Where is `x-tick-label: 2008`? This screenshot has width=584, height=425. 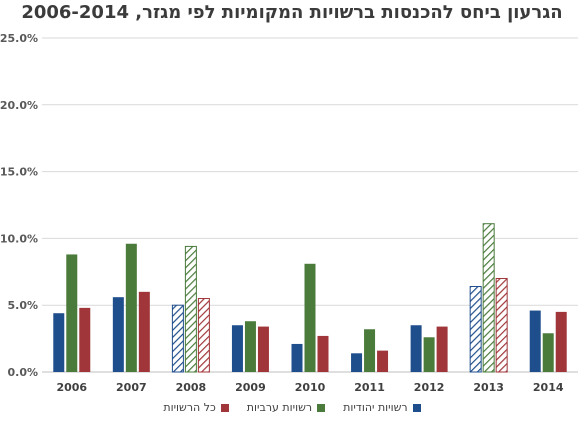 x-tick-label: 2008 is located at coordinates (191, 387).